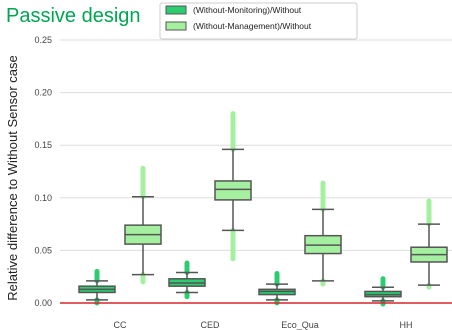  Describe the element at coordinates (210, 325) in the screenshot. I see `x-tick-label: CED` at that location.